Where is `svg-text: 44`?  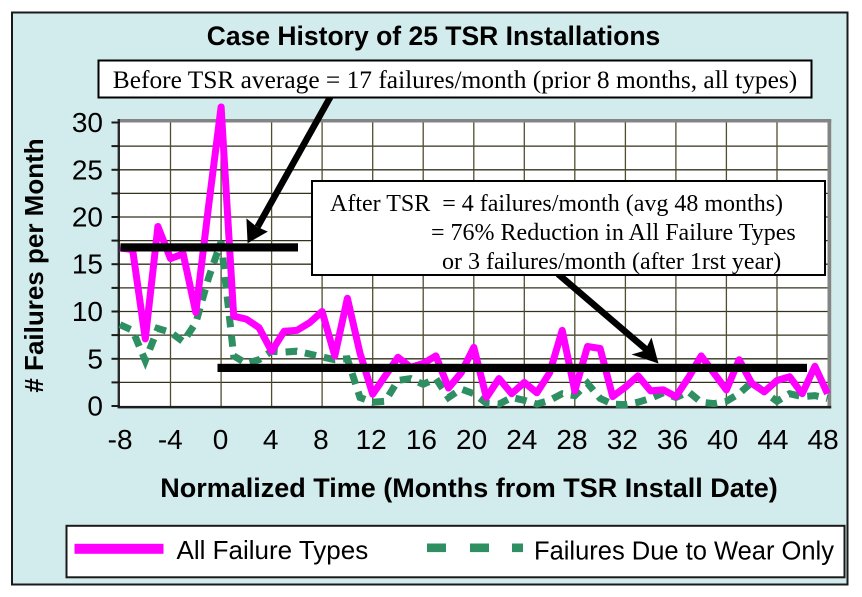 svg-text: 44 is located at coordinates (772, 439).